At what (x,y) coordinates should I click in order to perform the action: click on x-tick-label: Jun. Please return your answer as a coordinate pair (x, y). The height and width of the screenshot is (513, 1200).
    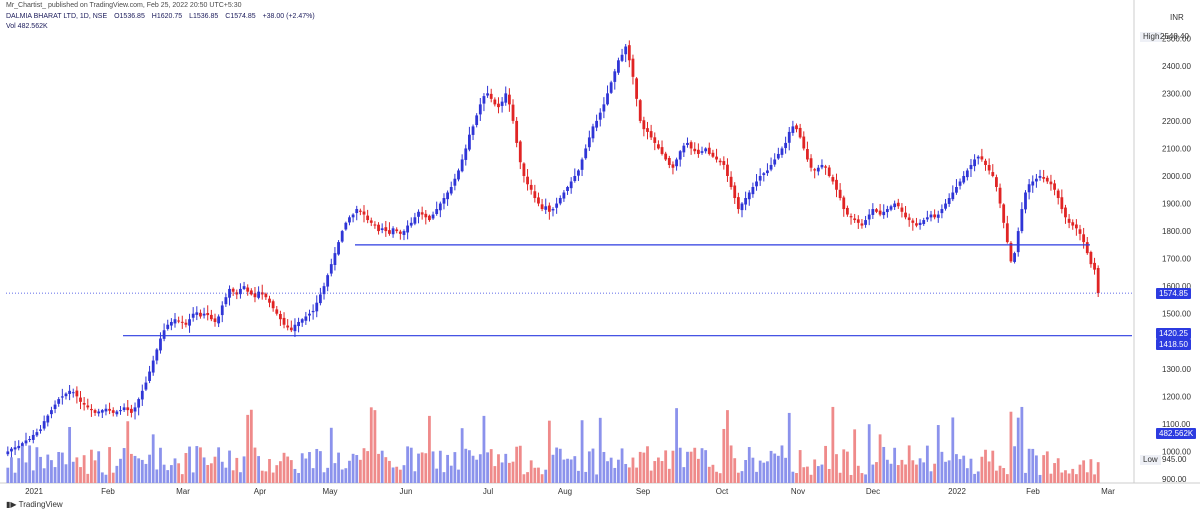
    Looking at the image, I should click on (406, 491).